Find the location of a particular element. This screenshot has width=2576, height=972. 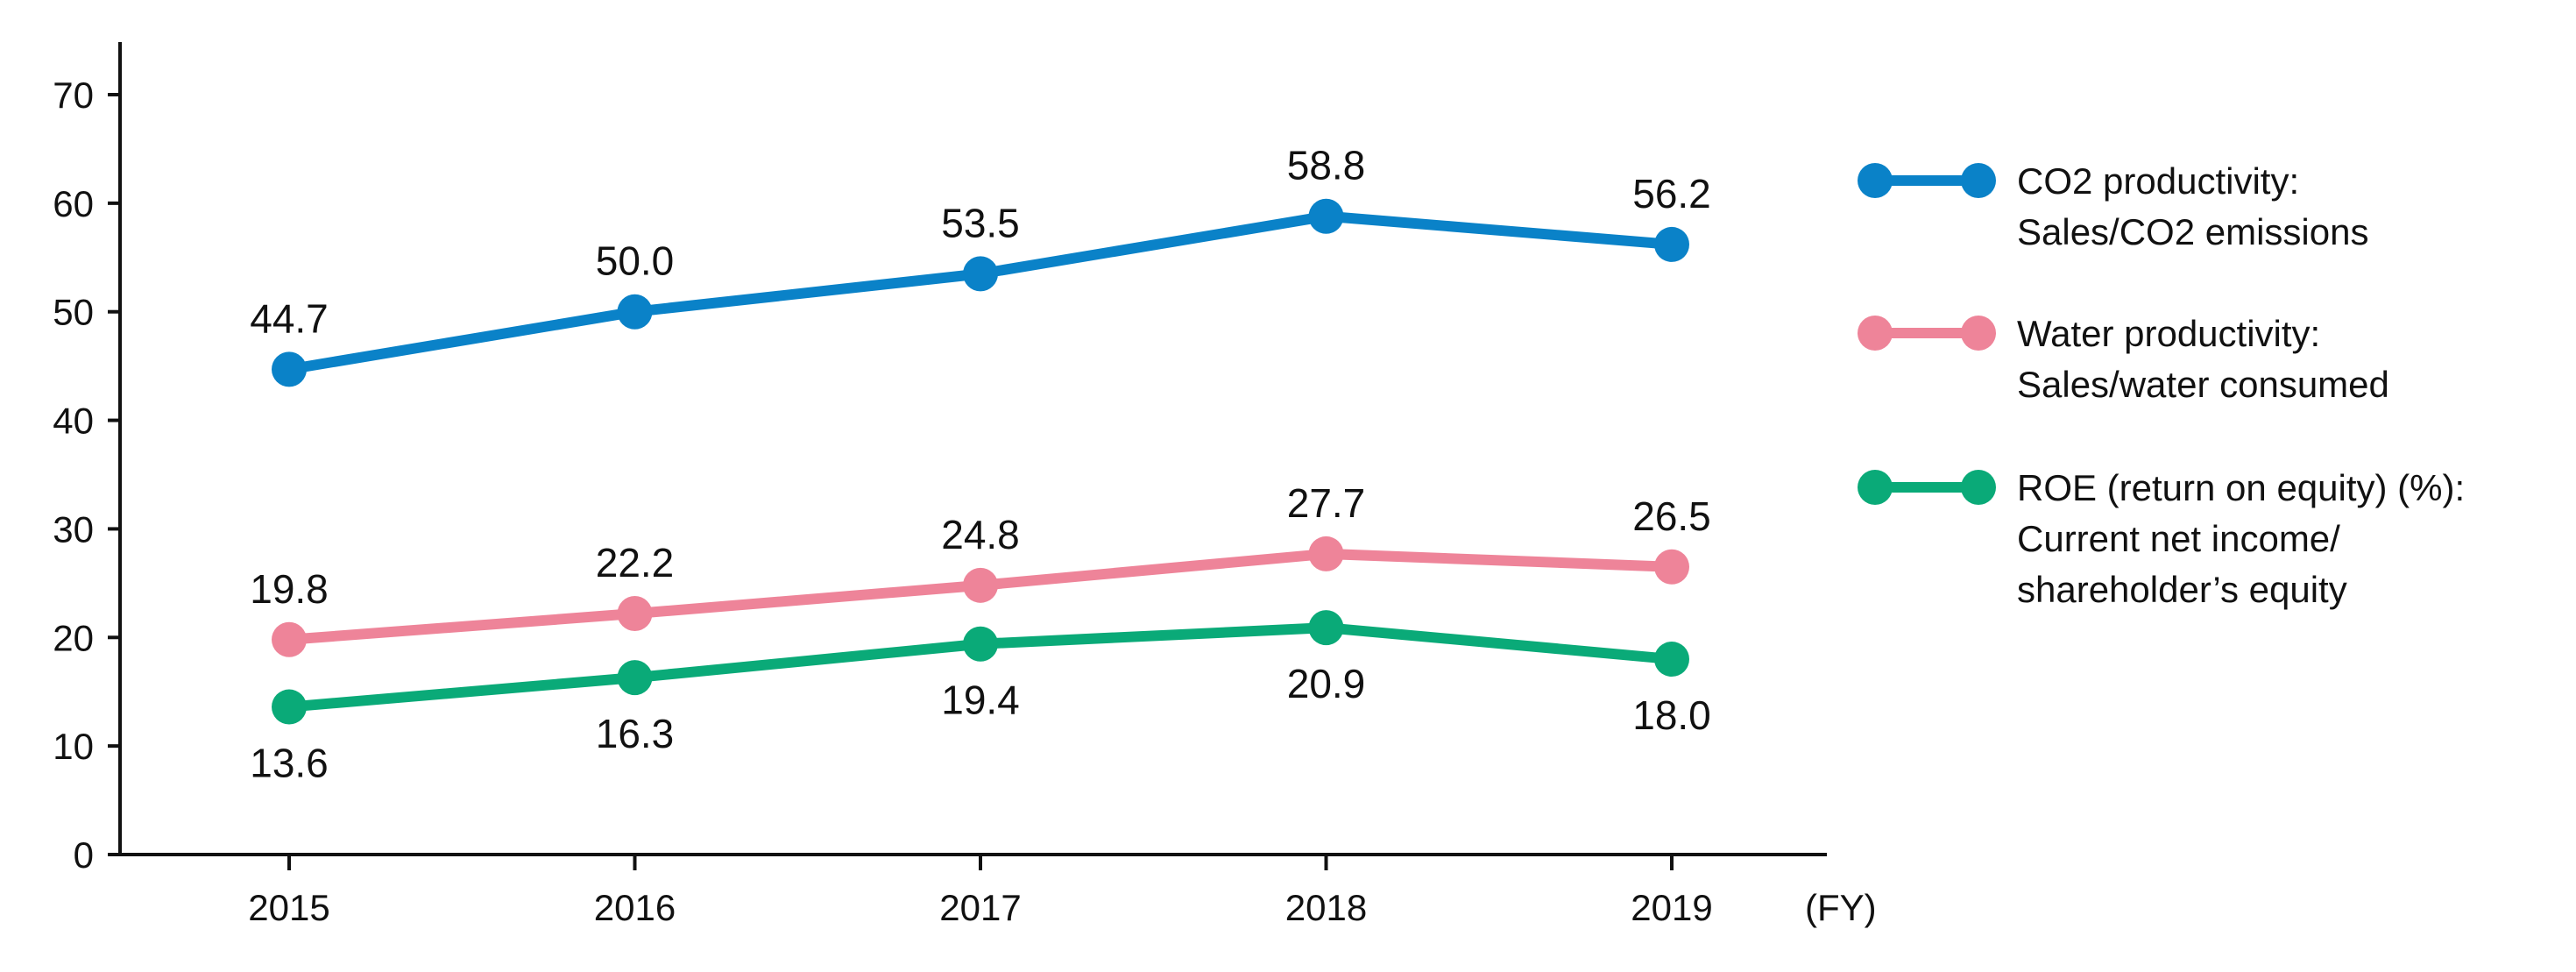

data-label: 56.2 is located at coordinates (1671, 194).